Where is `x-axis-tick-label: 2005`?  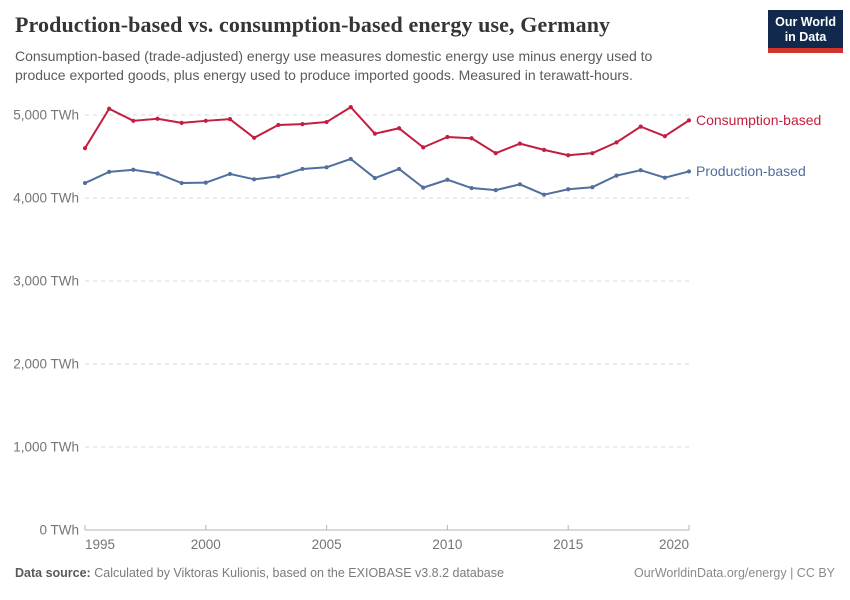
x-axis-tick-label: 2005 is located at coordinates (327, 544).